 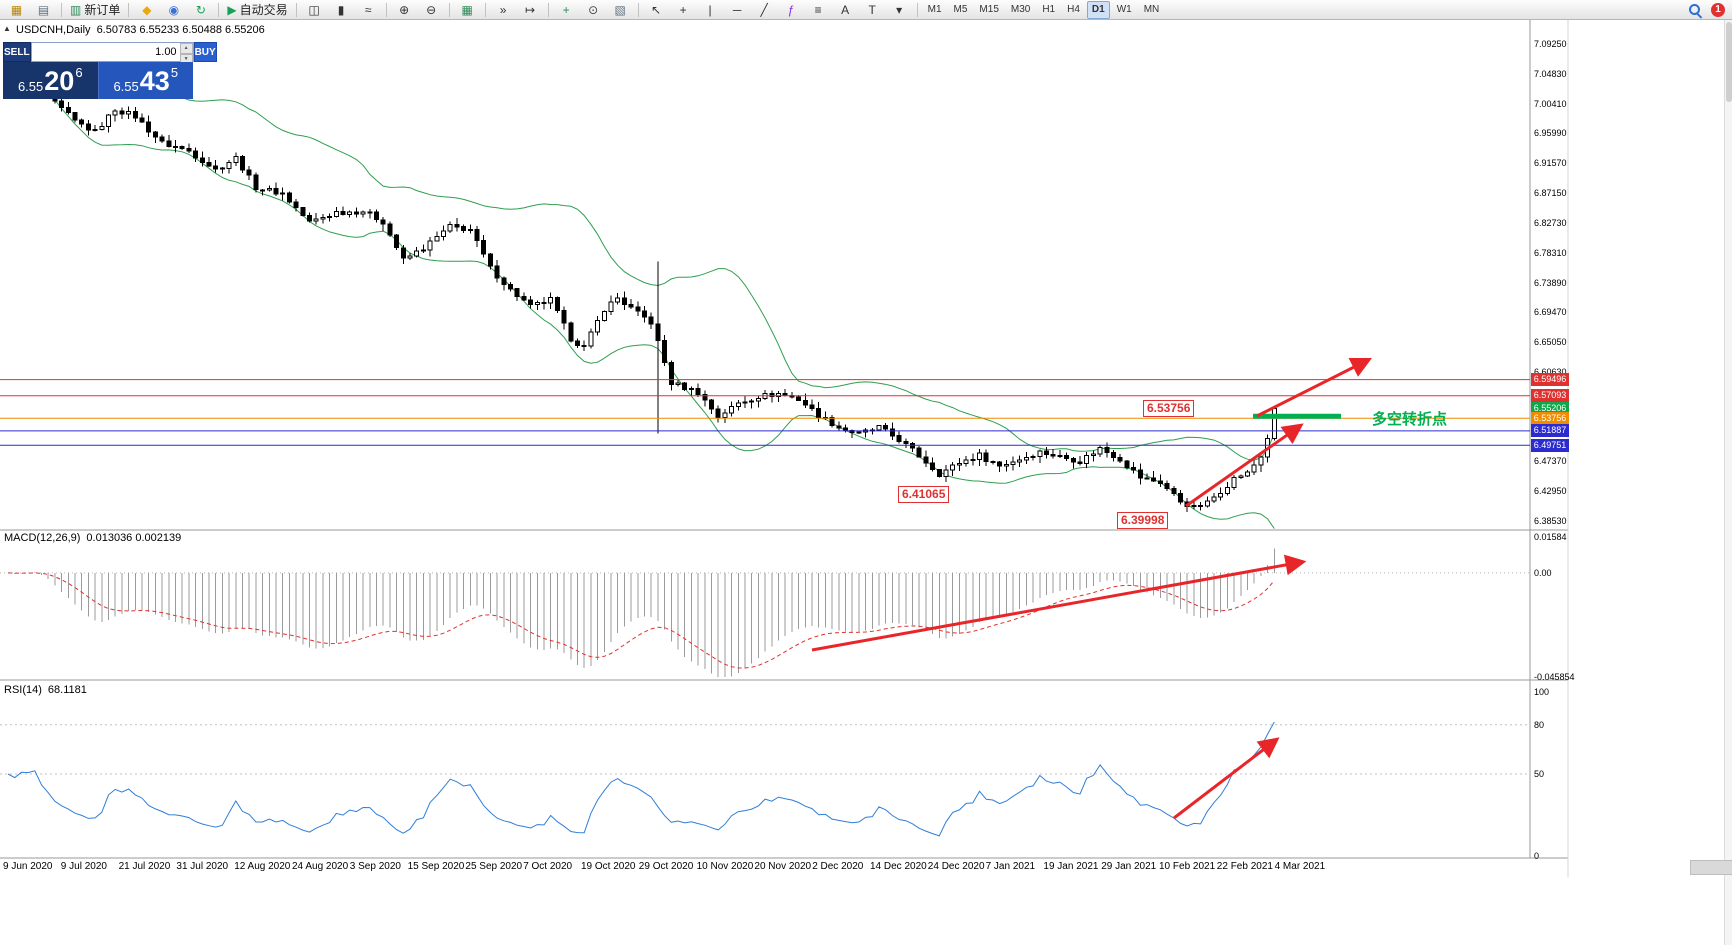 What do you see at coordinates (1550, 491) in the screenshot?
I see `price-scale-label: 6.42950` at bounding box center [1550, 491].